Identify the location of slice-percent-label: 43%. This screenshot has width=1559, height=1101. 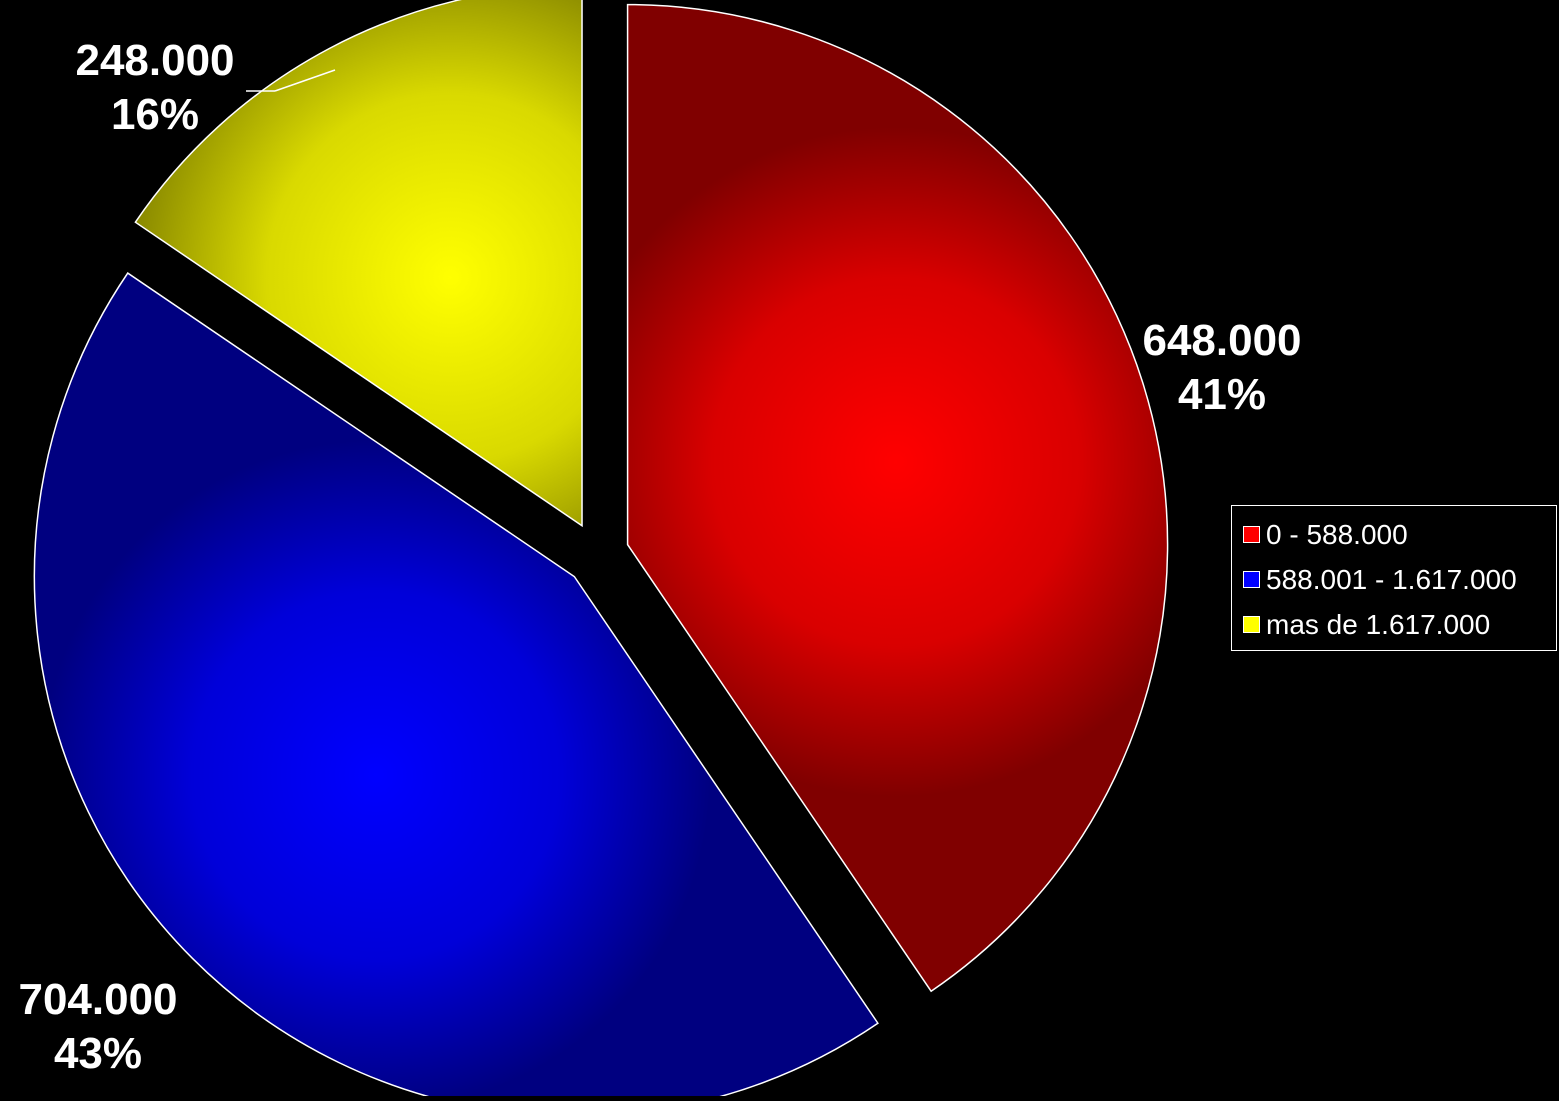
(98, 1053).